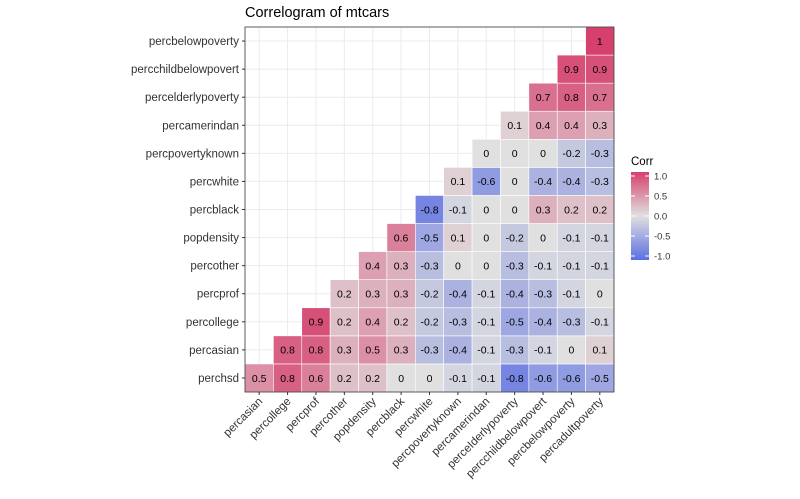  I want to click on cell-label: 1, so click(600, 42).